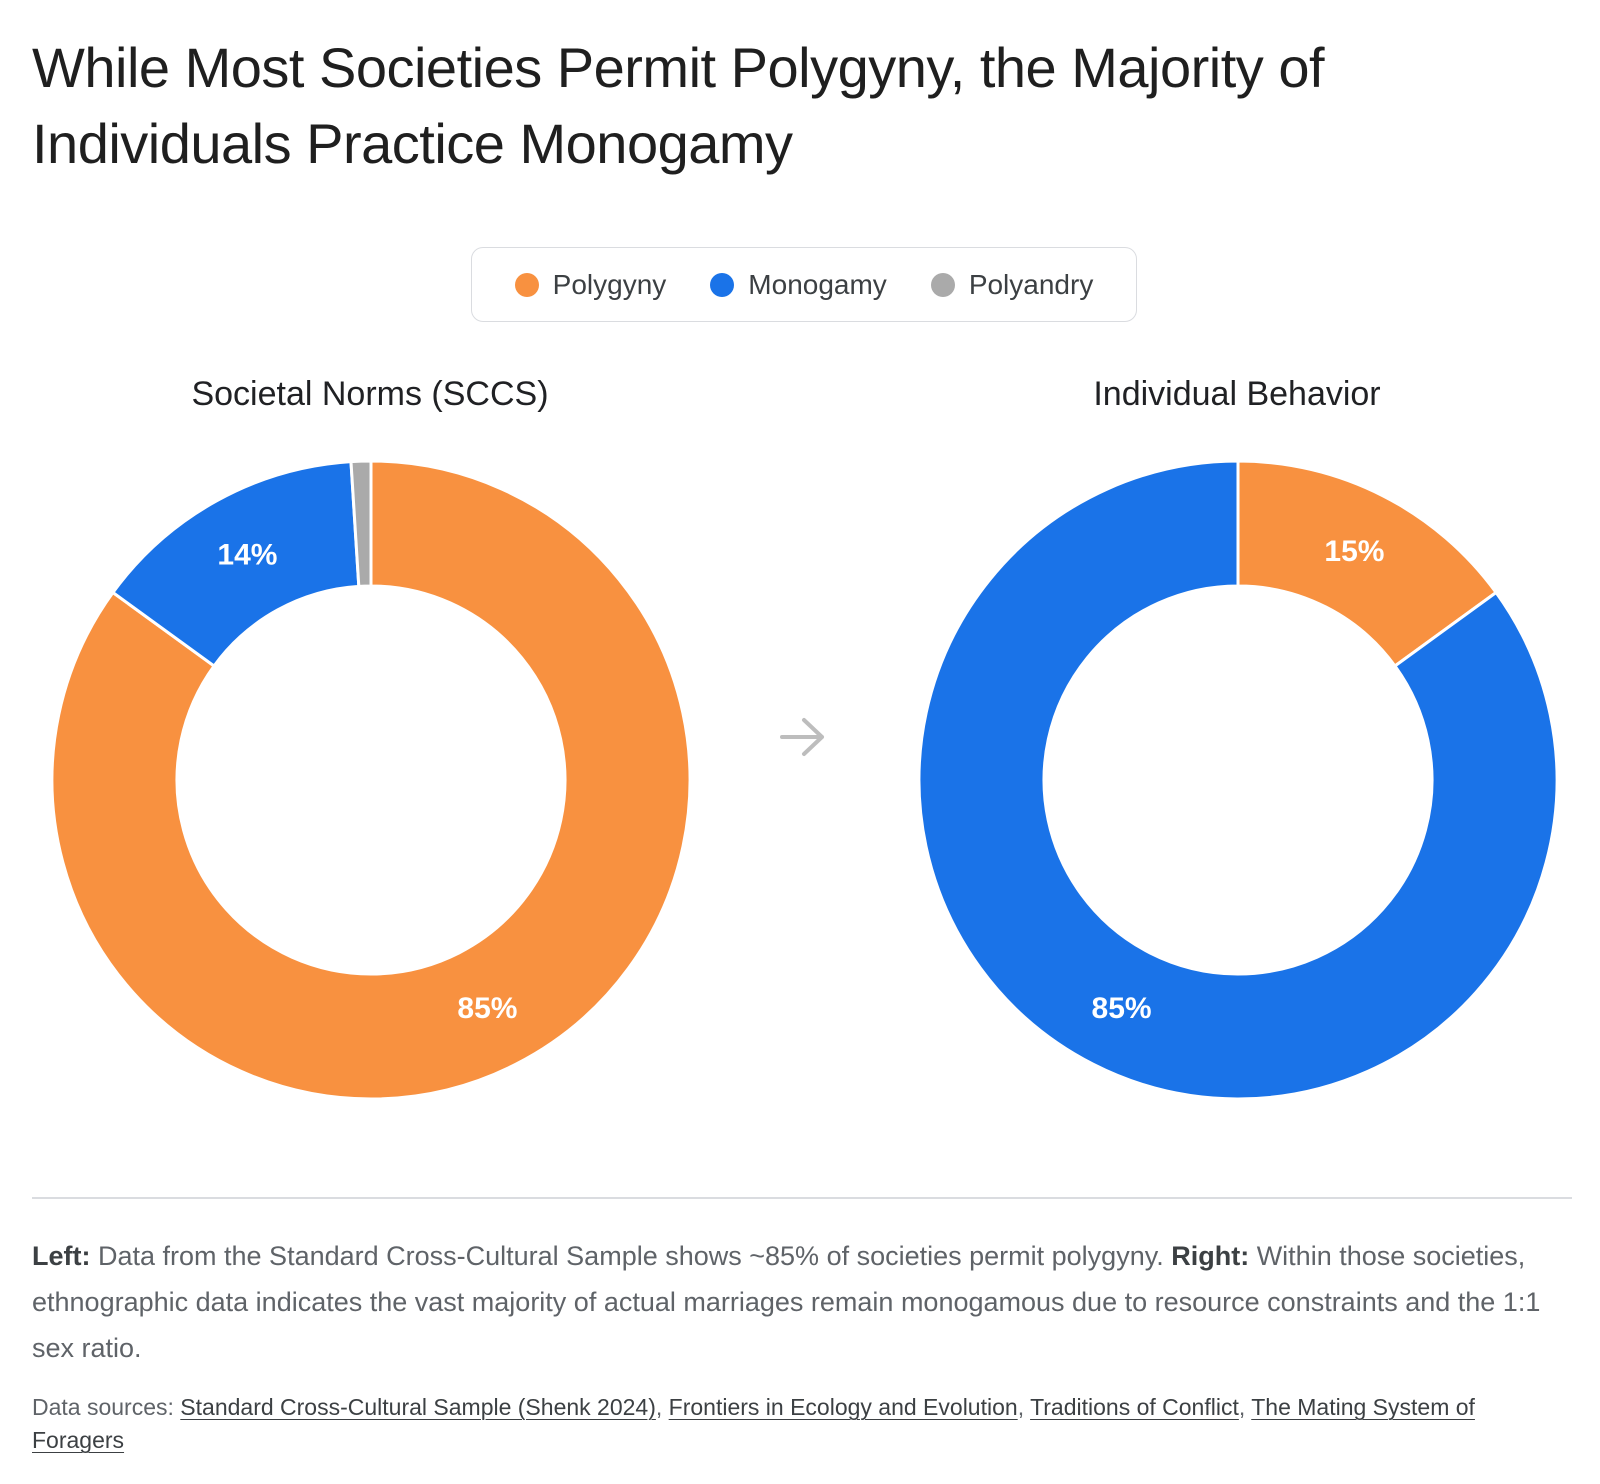  Describe the element at coordinates (61, 1256) in the screenshot. I see `caption-left-label: Left:` at that location.